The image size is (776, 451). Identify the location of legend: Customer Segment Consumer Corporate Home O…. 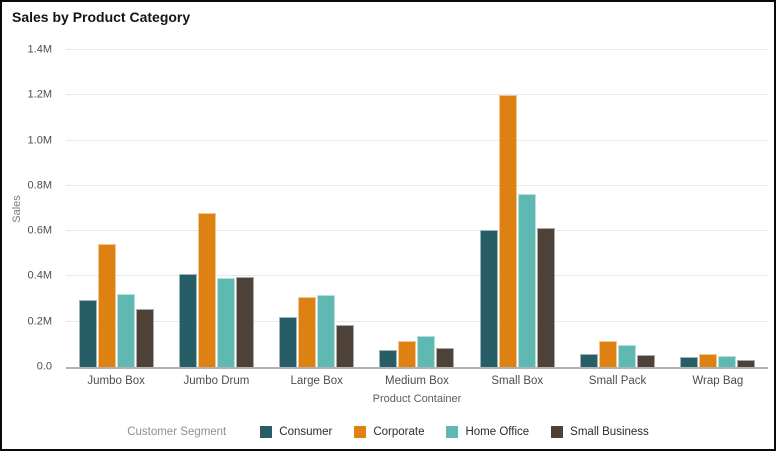
(388, 432).